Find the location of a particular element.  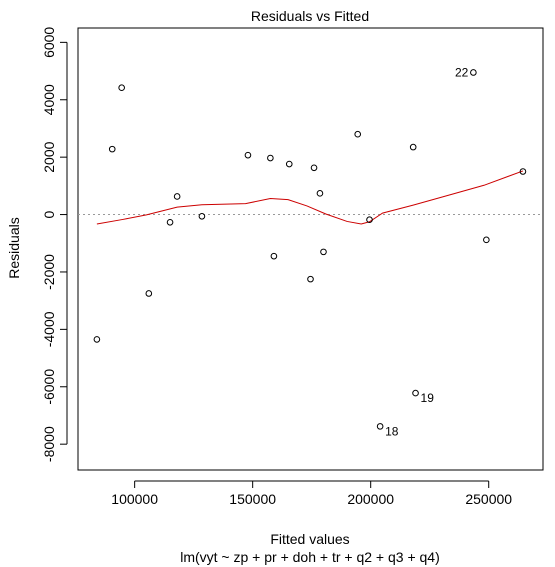

y-tick-label: 4000 is located at coordinates (49, 99).